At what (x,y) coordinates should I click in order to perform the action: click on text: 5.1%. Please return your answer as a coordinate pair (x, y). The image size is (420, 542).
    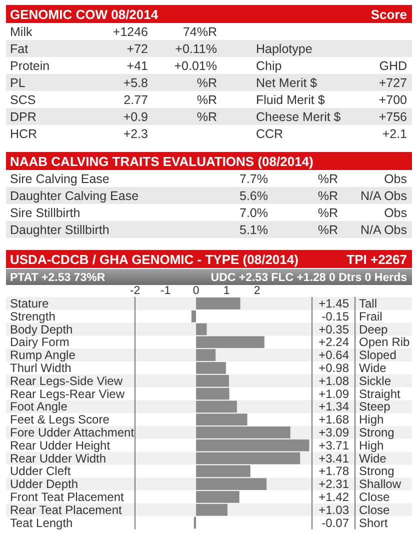
    Looking at the image, I should click on (254, 230).